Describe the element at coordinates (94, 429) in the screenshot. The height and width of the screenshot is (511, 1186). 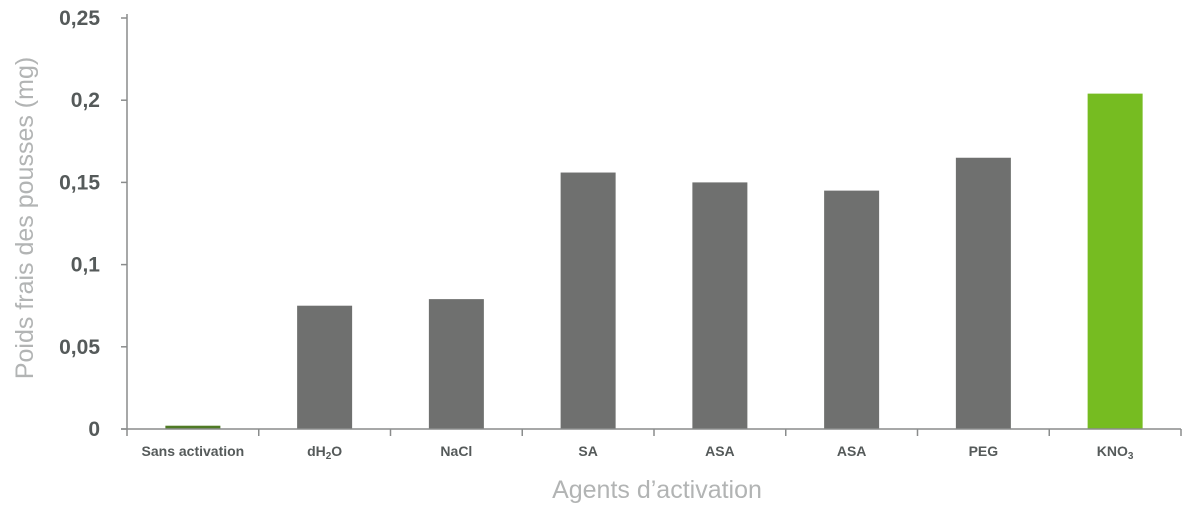
I see `y-tick-label: 0` at that location.